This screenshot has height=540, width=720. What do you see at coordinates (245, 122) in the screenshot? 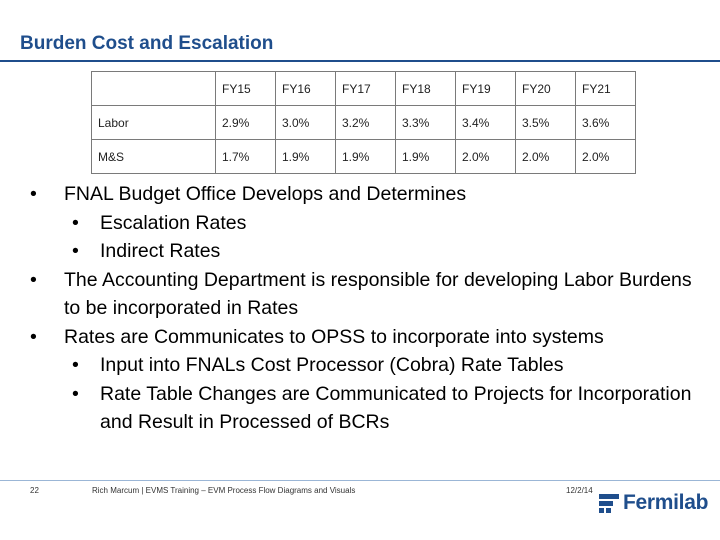
I see `table-cell: 2.9%` at bounding box center [245, 122].